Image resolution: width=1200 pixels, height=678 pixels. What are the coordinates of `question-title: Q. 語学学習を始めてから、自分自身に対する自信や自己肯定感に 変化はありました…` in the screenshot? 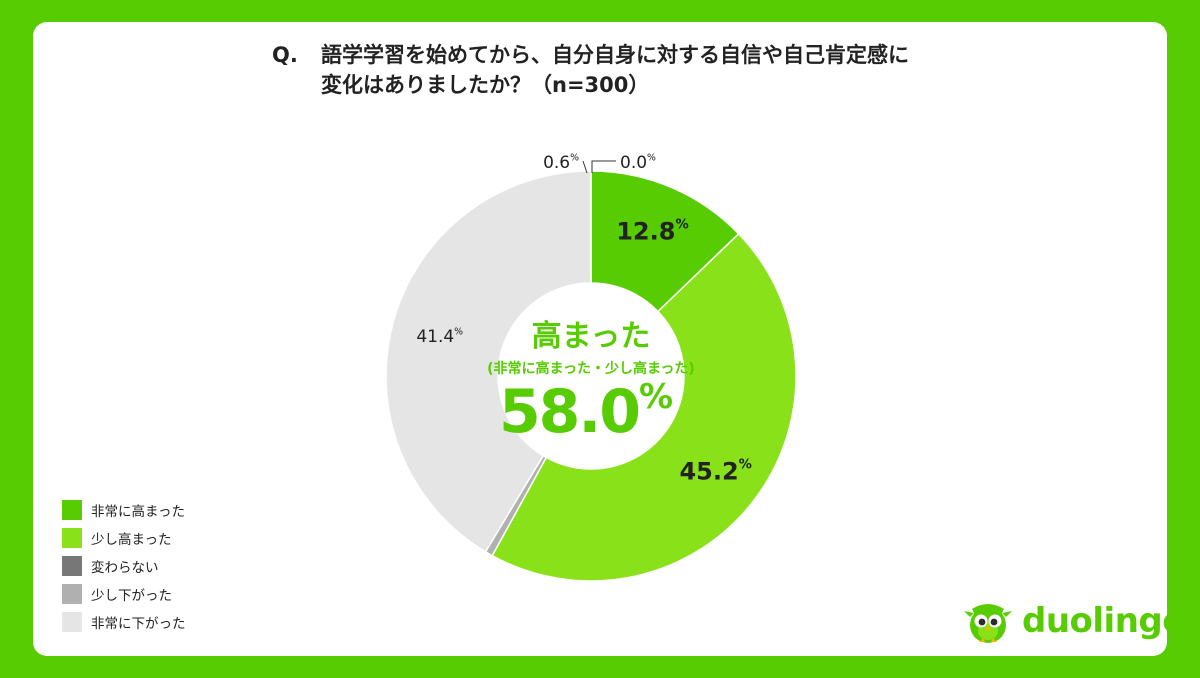 It's located at (592, 70).